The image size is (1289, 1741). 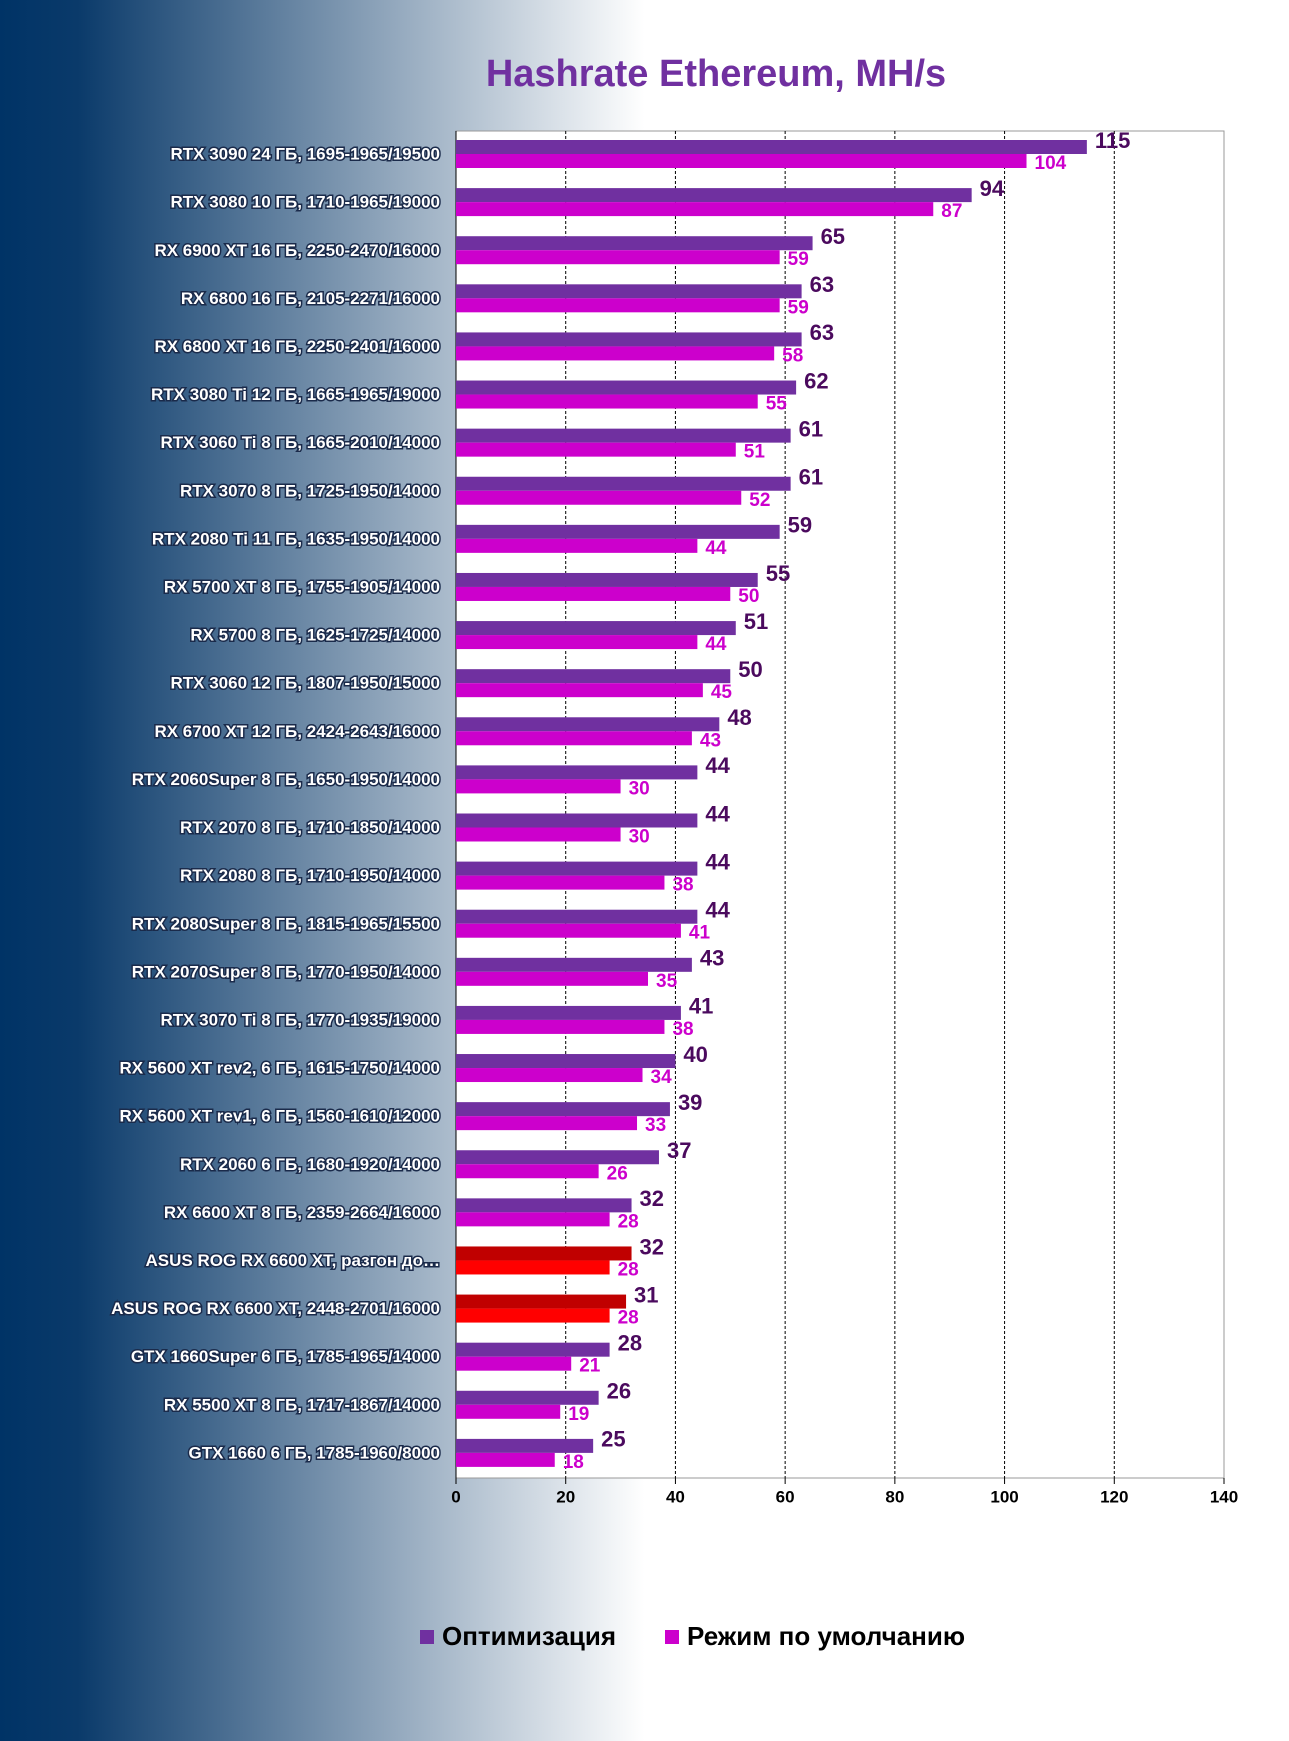 I want to click on x-tick-label: 80, so click(x=894, y=1496).